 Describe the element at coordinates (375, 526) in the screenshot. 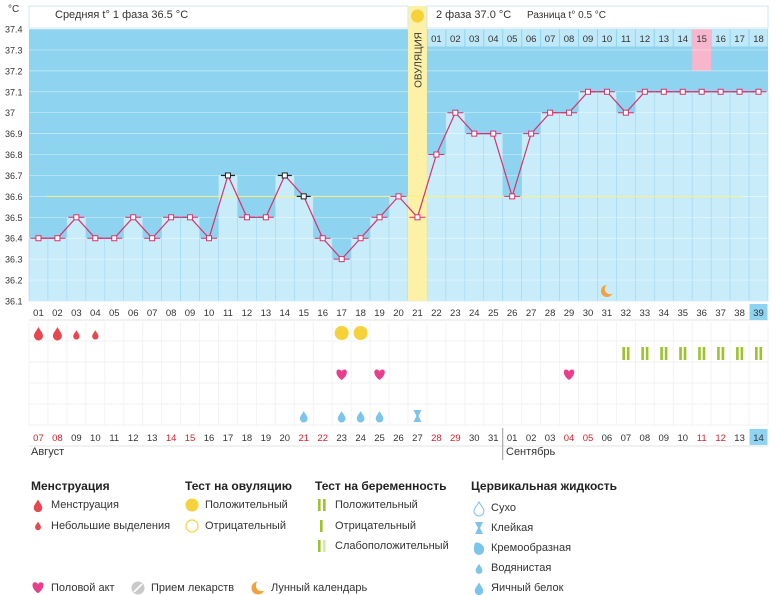

I see `legend-pregnancy-negative: Отрицательный` at that location.